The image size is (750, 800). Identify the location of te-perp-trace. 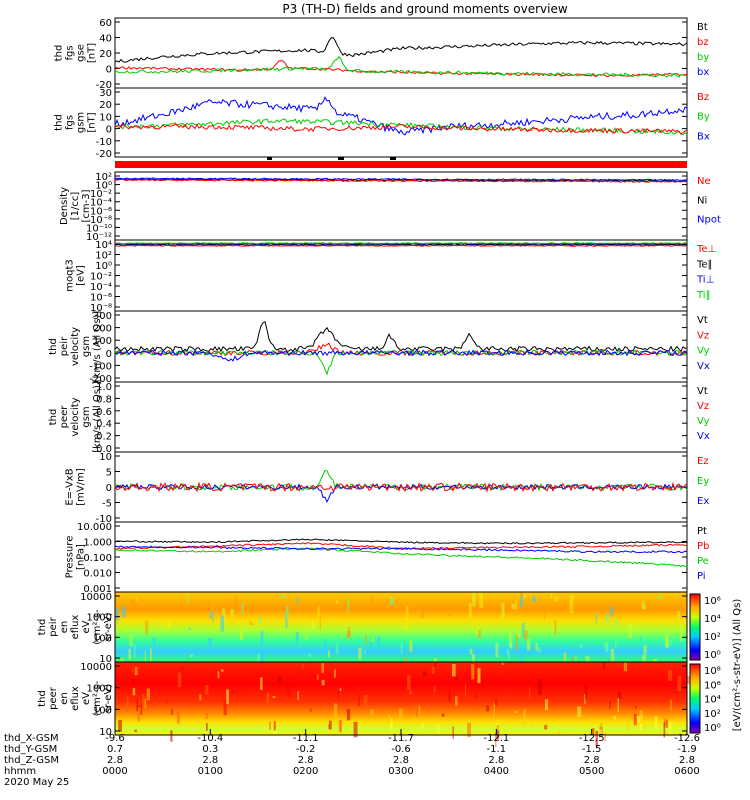
(401, 245).